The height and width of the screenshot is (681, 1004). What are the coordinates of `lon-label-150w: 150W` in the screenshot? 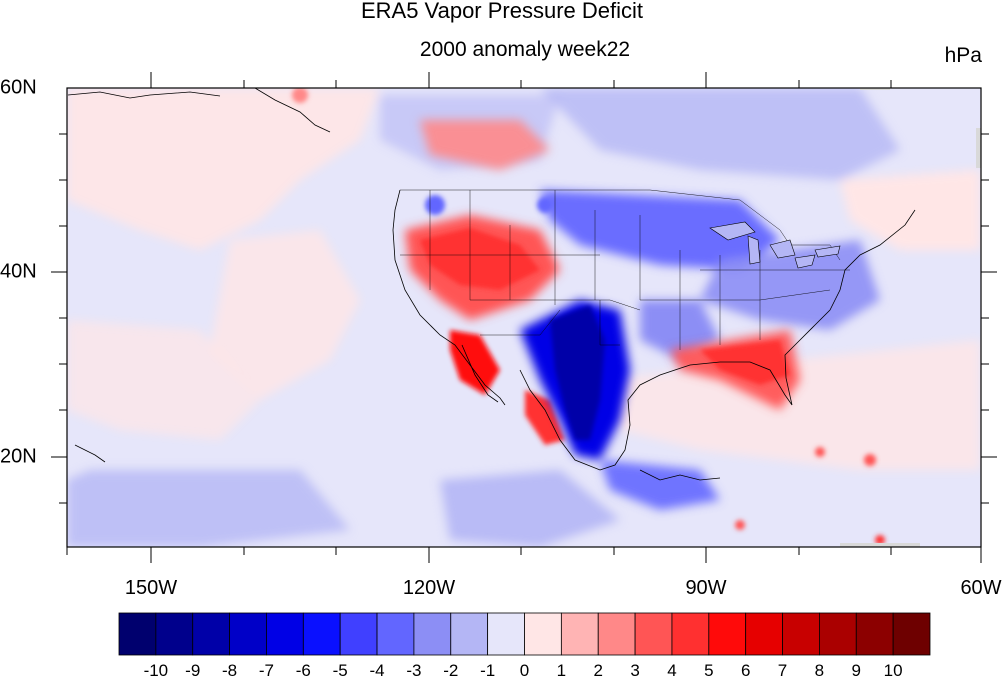 It's located at (151, 588).